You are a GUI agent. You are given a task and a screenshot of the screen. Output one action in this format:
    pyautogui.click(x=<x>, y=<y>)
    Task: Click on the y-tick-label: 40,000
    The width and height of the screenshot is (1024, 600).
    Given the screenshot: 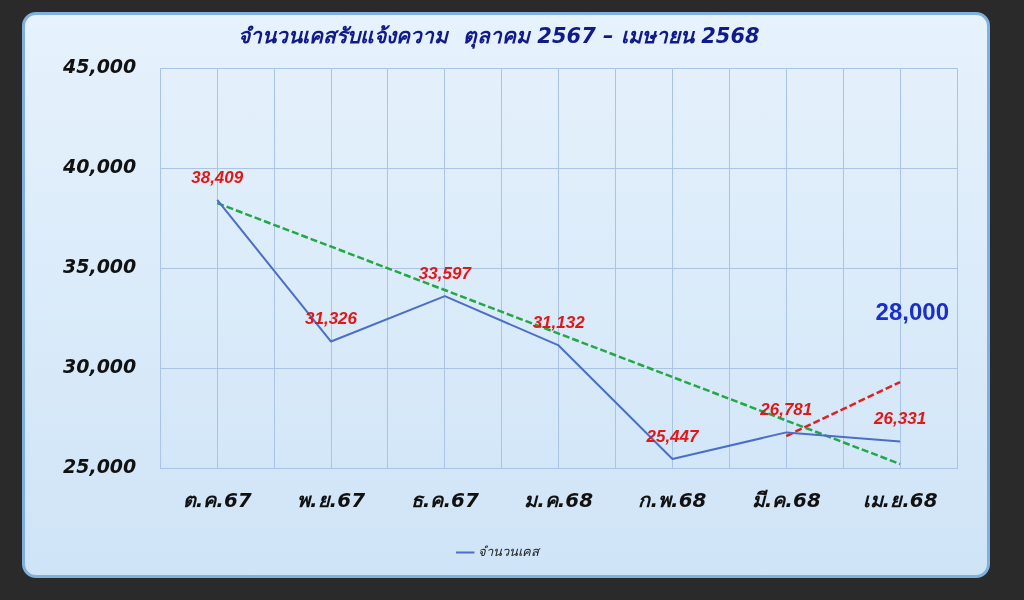 What is the action you would take?
    pyautogui.click(x=99, y=166)
    